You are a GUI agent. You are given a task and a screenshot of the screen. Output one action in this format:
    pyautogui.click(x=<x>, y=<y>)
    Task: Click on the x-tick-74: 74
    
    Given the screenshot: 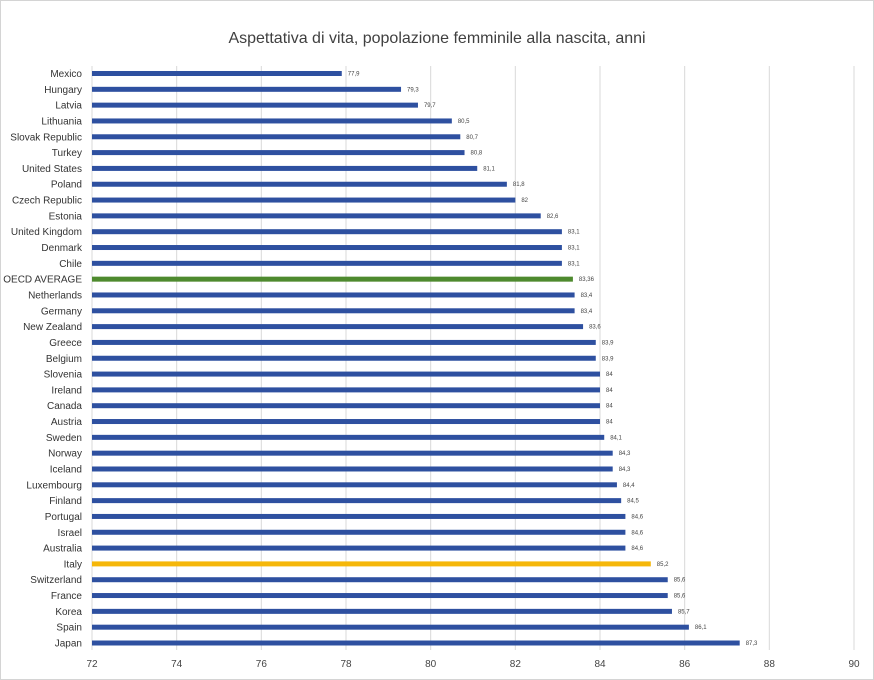 What is the action you would take?
    pyautogui.click(x=177, y=664)
    